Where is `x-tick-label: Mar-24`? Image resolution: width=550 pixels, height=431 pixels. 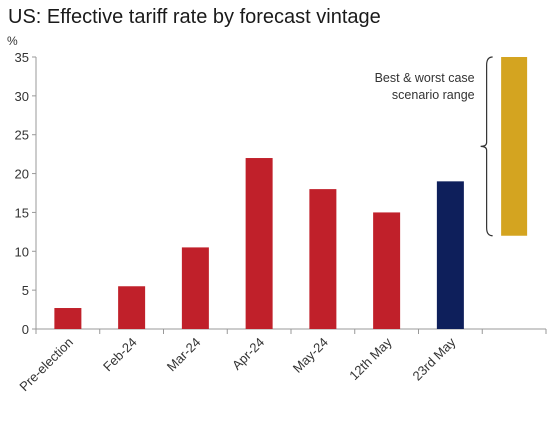 x-tick-label: Mar-24 is located at coordinates (184, 355).